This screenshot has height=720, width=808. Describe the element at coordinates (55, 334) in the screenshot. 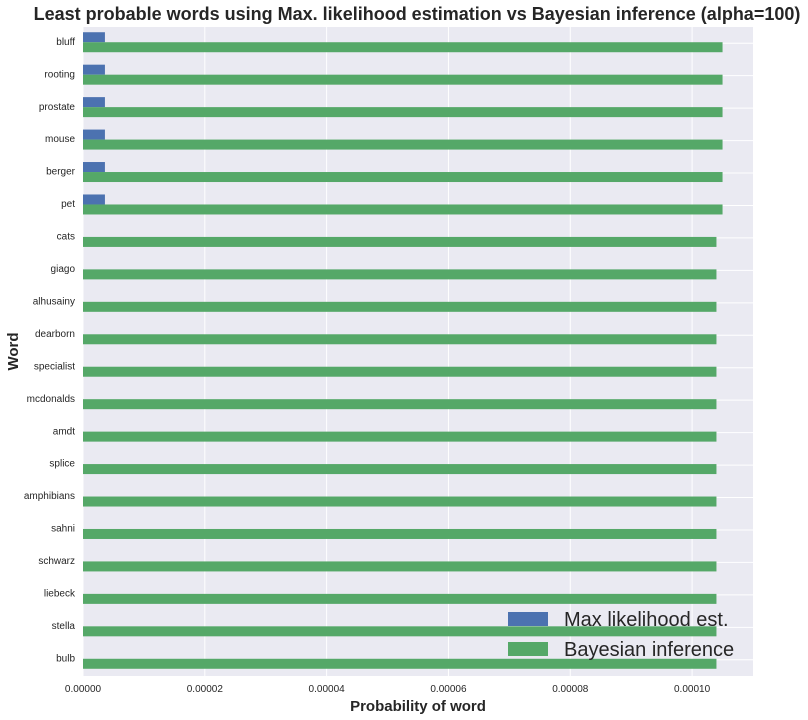

I see `y-tick-label: dearborn` at that location.